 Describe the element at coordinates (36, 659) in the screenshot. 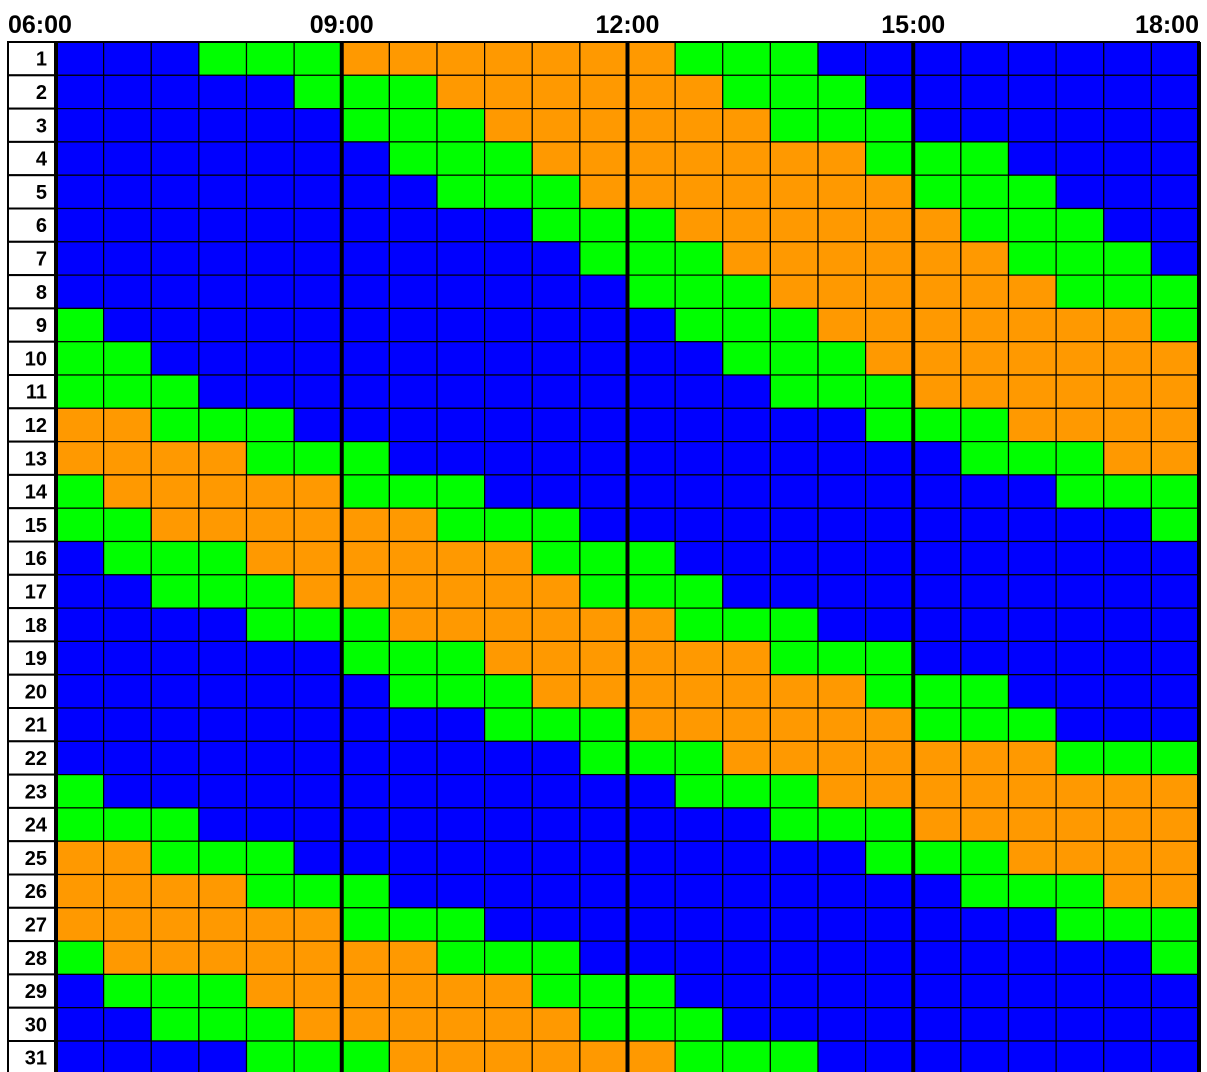

I see `row-label: 19` at that location.